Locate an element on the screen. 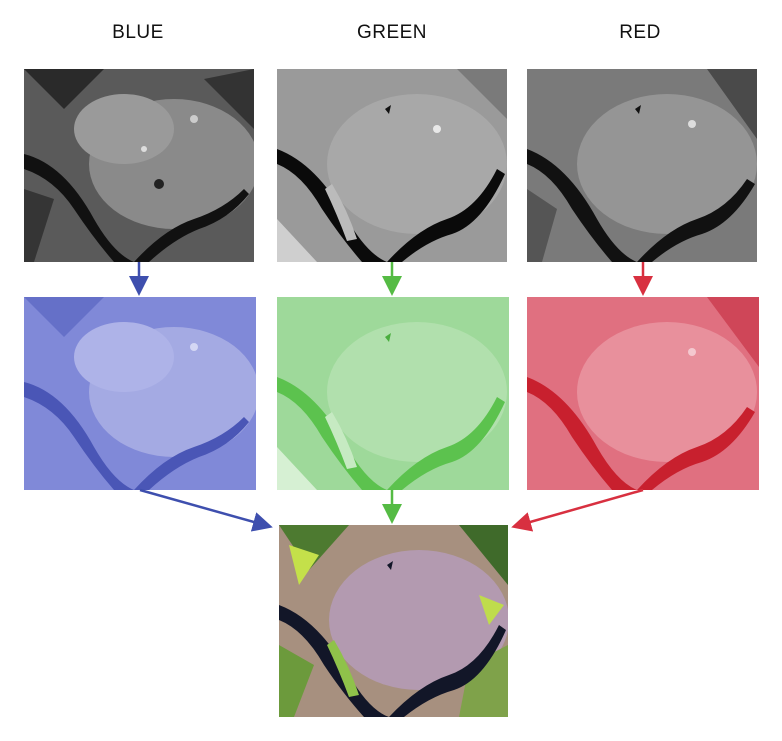 The height and width of the screenshot is (741, 782). red-band-tinted-image is located at coordinates (643, 393).